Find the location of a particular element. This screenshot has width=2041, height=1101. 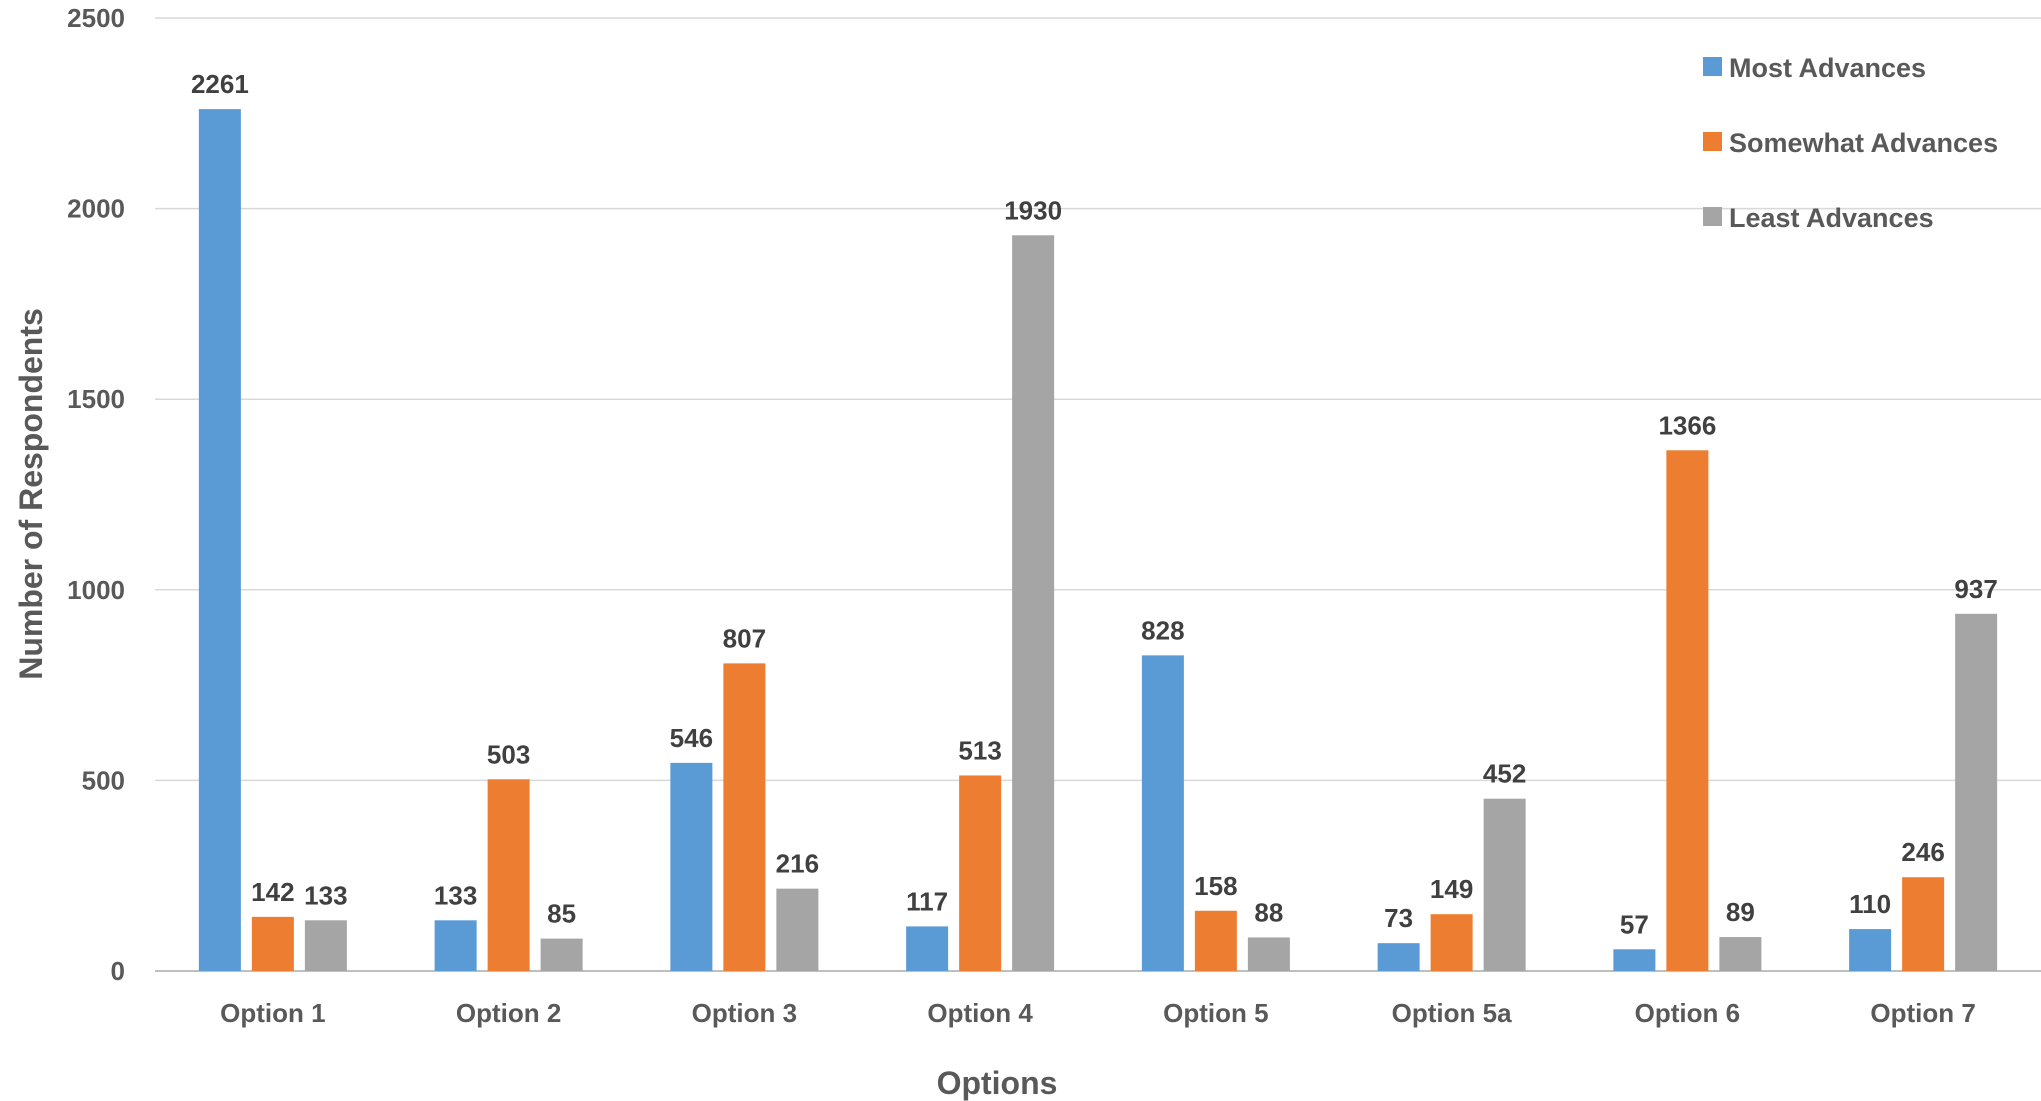

y-tick-label: 500 is located at coordinates (103, 780).